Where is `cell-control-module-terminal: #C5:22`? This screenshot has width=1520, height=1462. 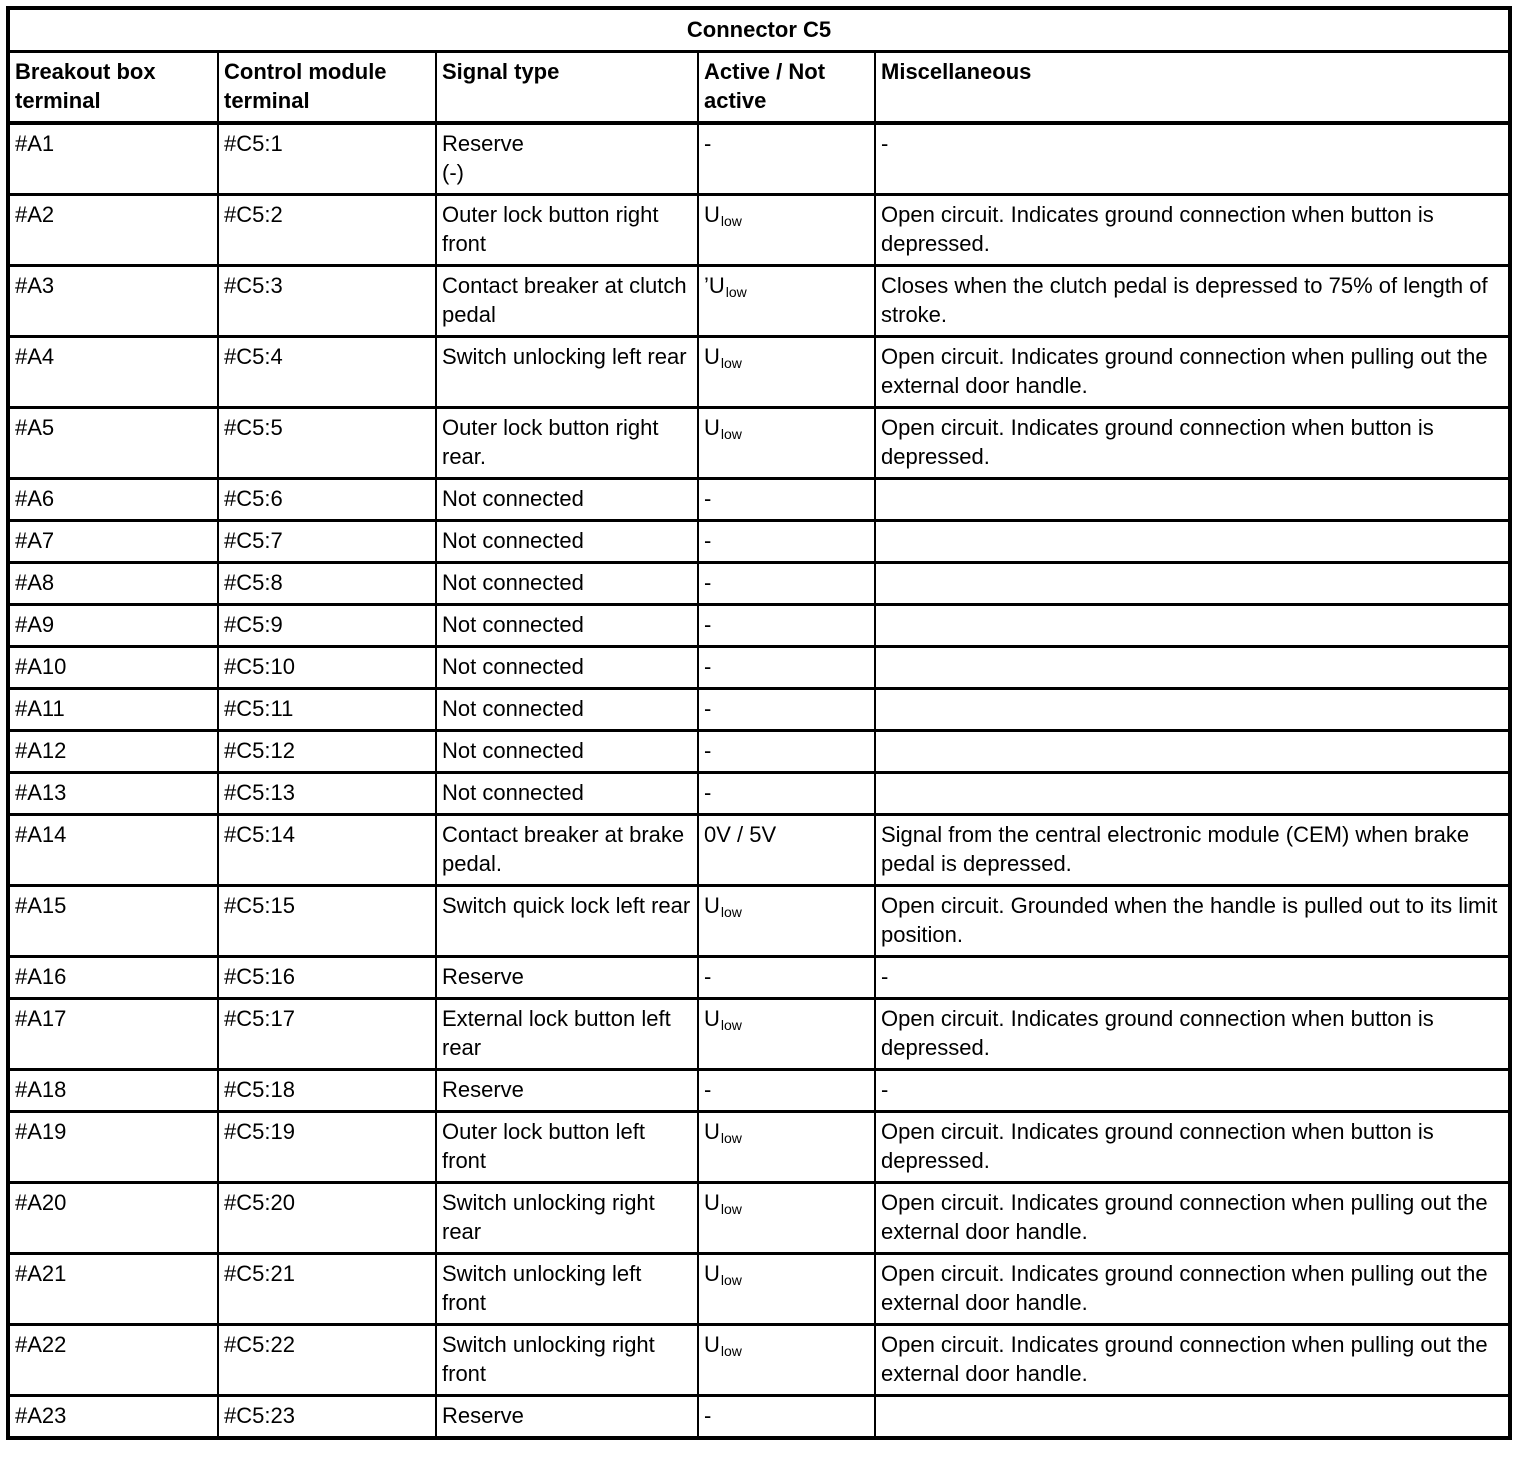
cell-control-module-terminal: #C5:22 is located at coordinates (327, 1360).